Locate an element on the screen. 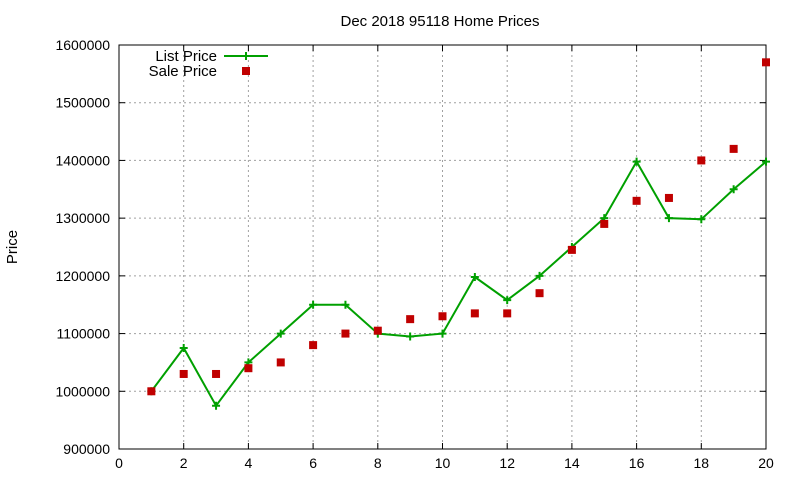  legend-marker-sale-price is located at coordinates (246, 71).